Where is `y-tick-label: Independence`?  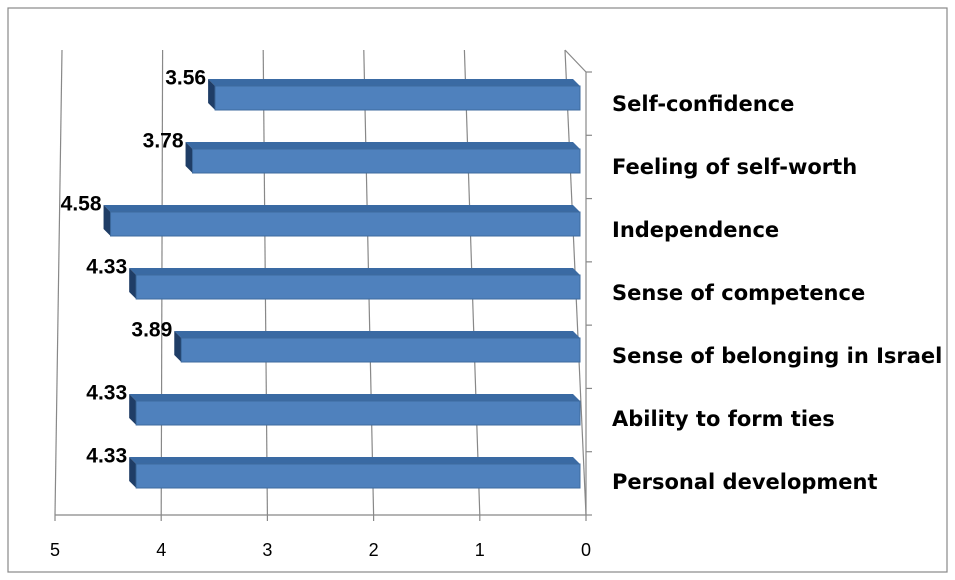
y-tick-label: Independence is located at coordinates (695, 230).